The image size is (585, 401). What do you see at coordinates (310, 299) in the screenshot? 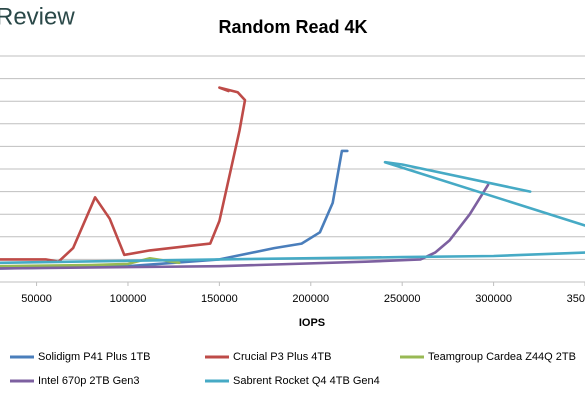
I see `x-tick-label: 200000` at bounding box center [310, 299].